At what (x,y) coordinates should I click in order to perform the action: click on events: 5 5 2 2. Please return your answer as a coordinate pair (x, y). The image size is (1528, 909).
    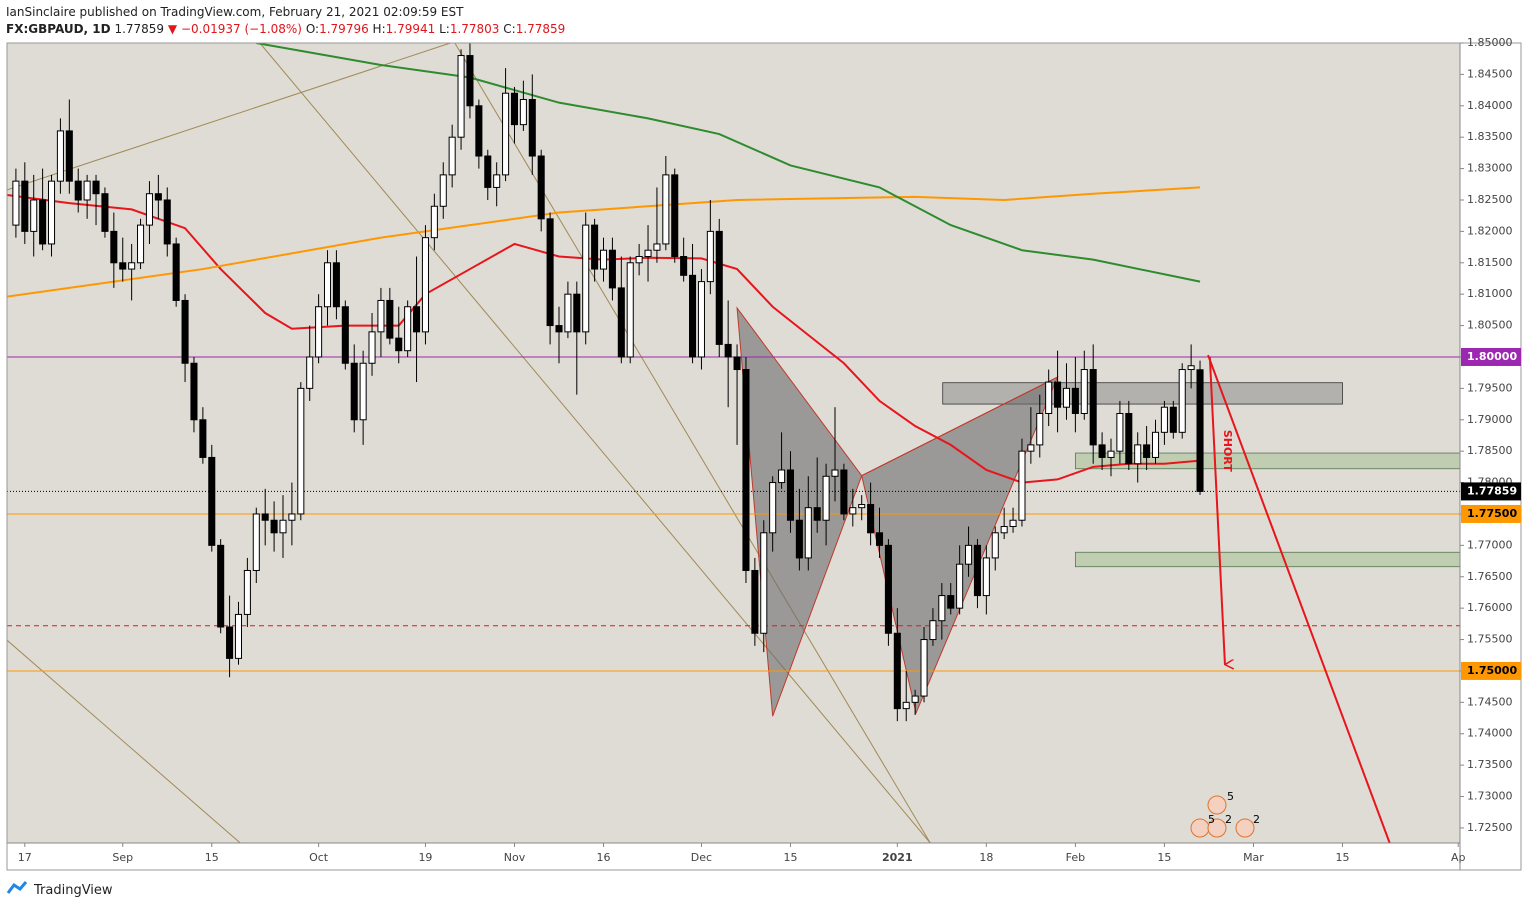
    Looking at the image, I should click on (1225, 814).